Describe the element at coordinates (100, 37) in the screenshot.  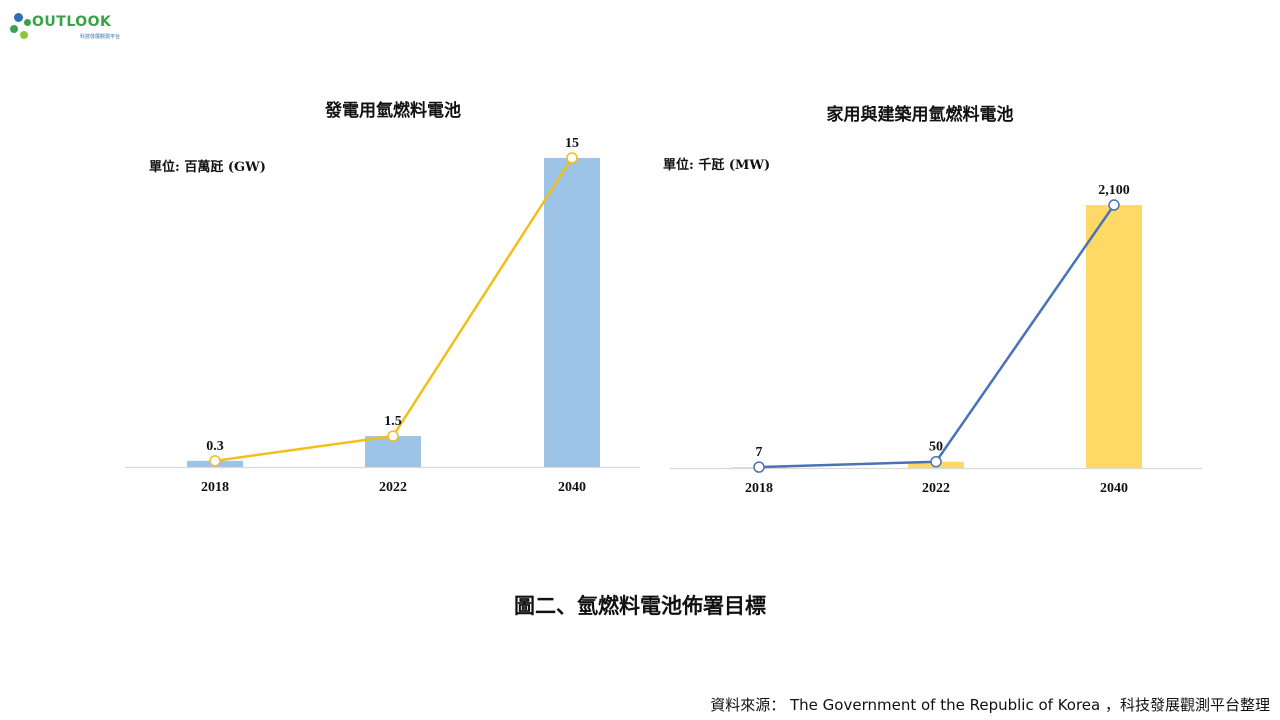
I see `logo-subtitle: 科技發展觀測平台` at that location.